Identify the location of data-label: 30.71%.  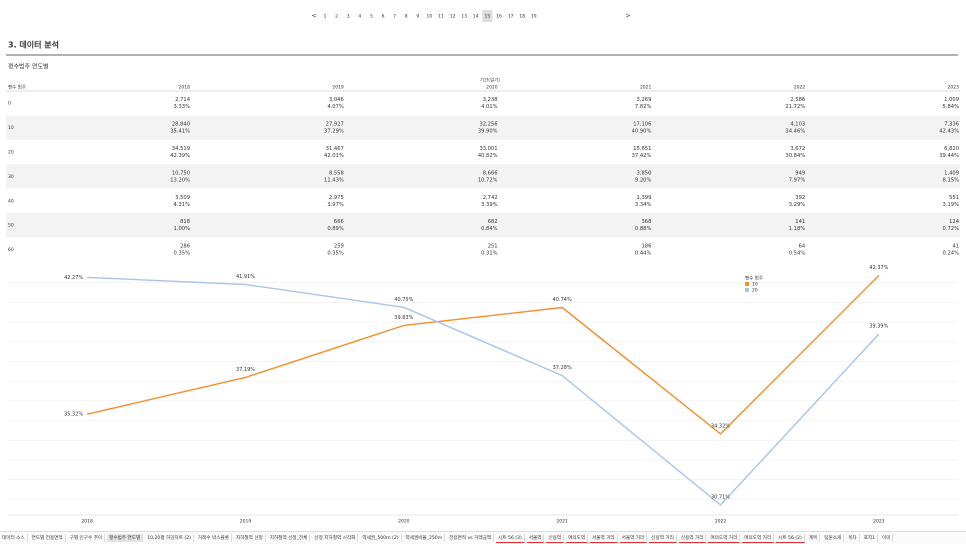
(720, 497).